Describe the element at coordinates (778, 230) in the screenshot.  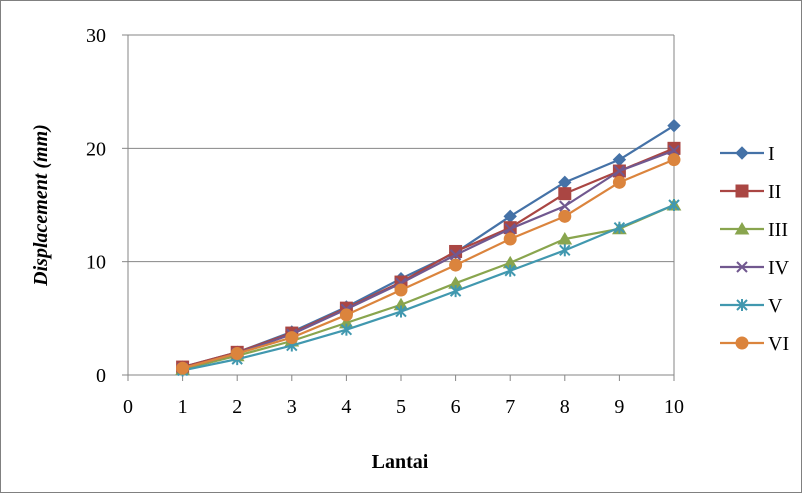
I see `legend-label-iii: III` at that location.